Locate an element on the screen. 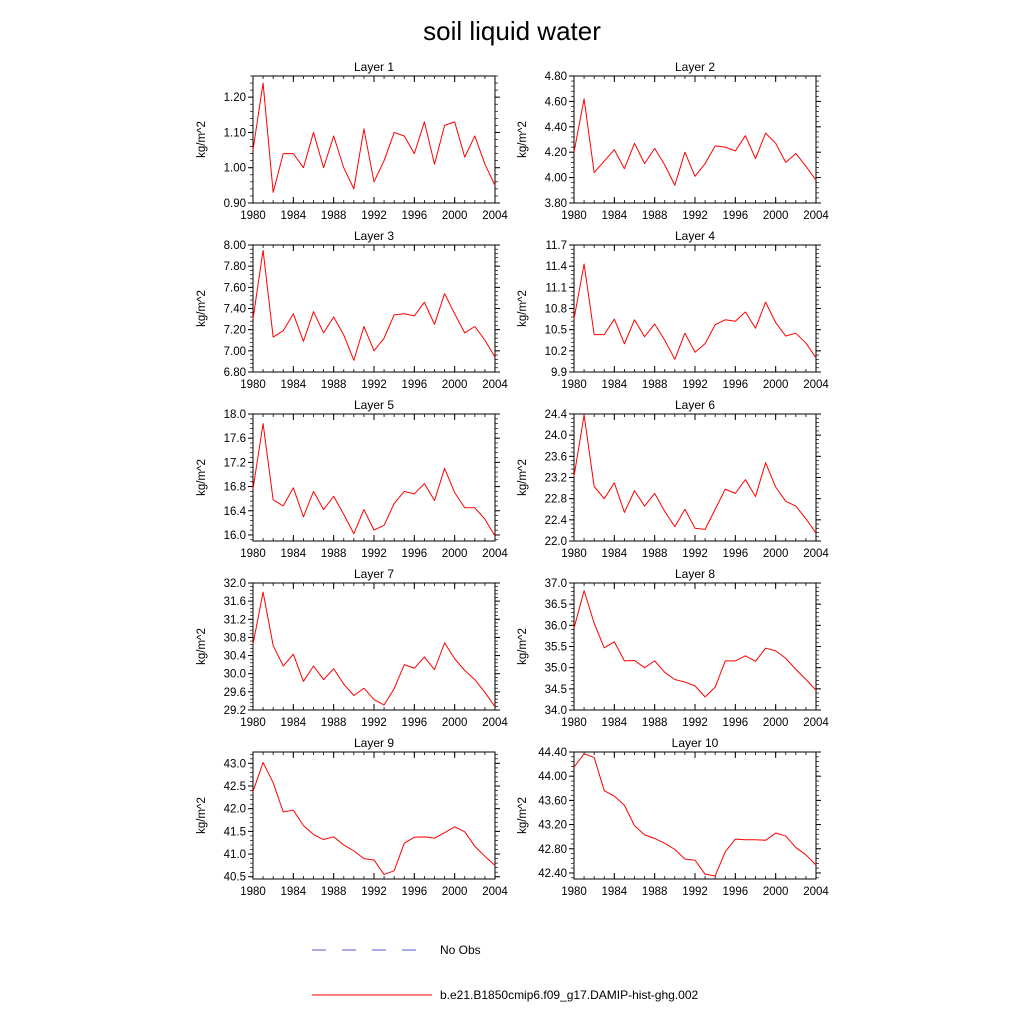 This screenshot has height=1024, width=1024. y-tick-label: 43.20 is located at coordinates (552, 826).